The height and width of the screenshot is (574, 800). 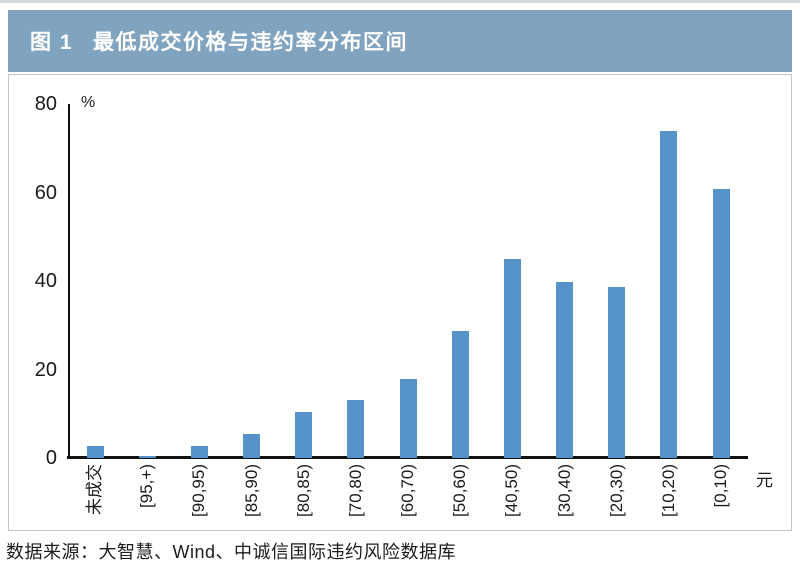 I want to click on x-tick-label: [20,30), so click(x=616, y=490).